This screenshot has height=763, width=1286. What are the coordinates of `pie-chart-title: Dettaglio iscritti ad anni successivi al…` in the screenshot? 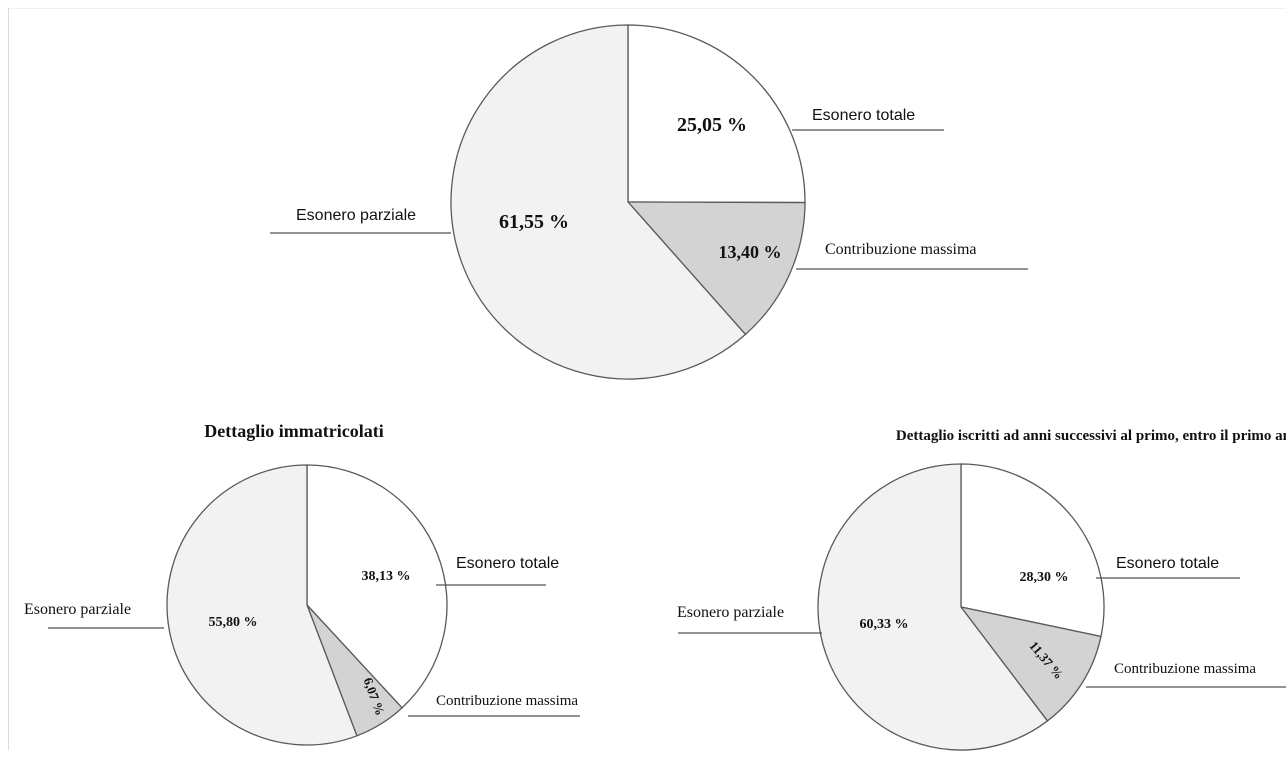 It's located at (1091, 436).